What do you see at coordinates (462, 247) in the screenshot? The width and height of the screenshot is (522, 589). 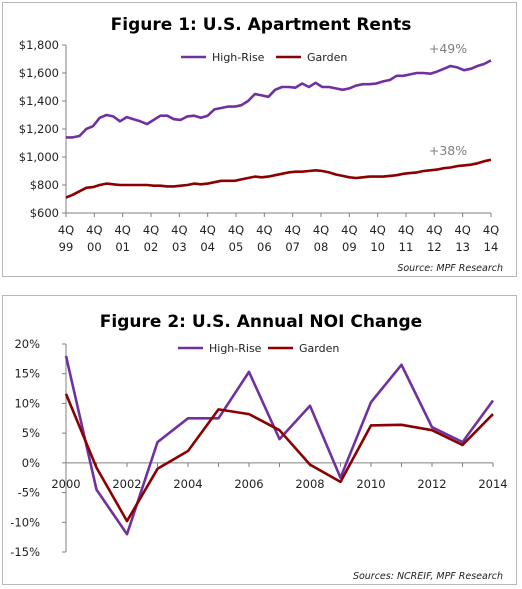 I see `x-tick-label-year: 13` at bounding box center [462, 247].